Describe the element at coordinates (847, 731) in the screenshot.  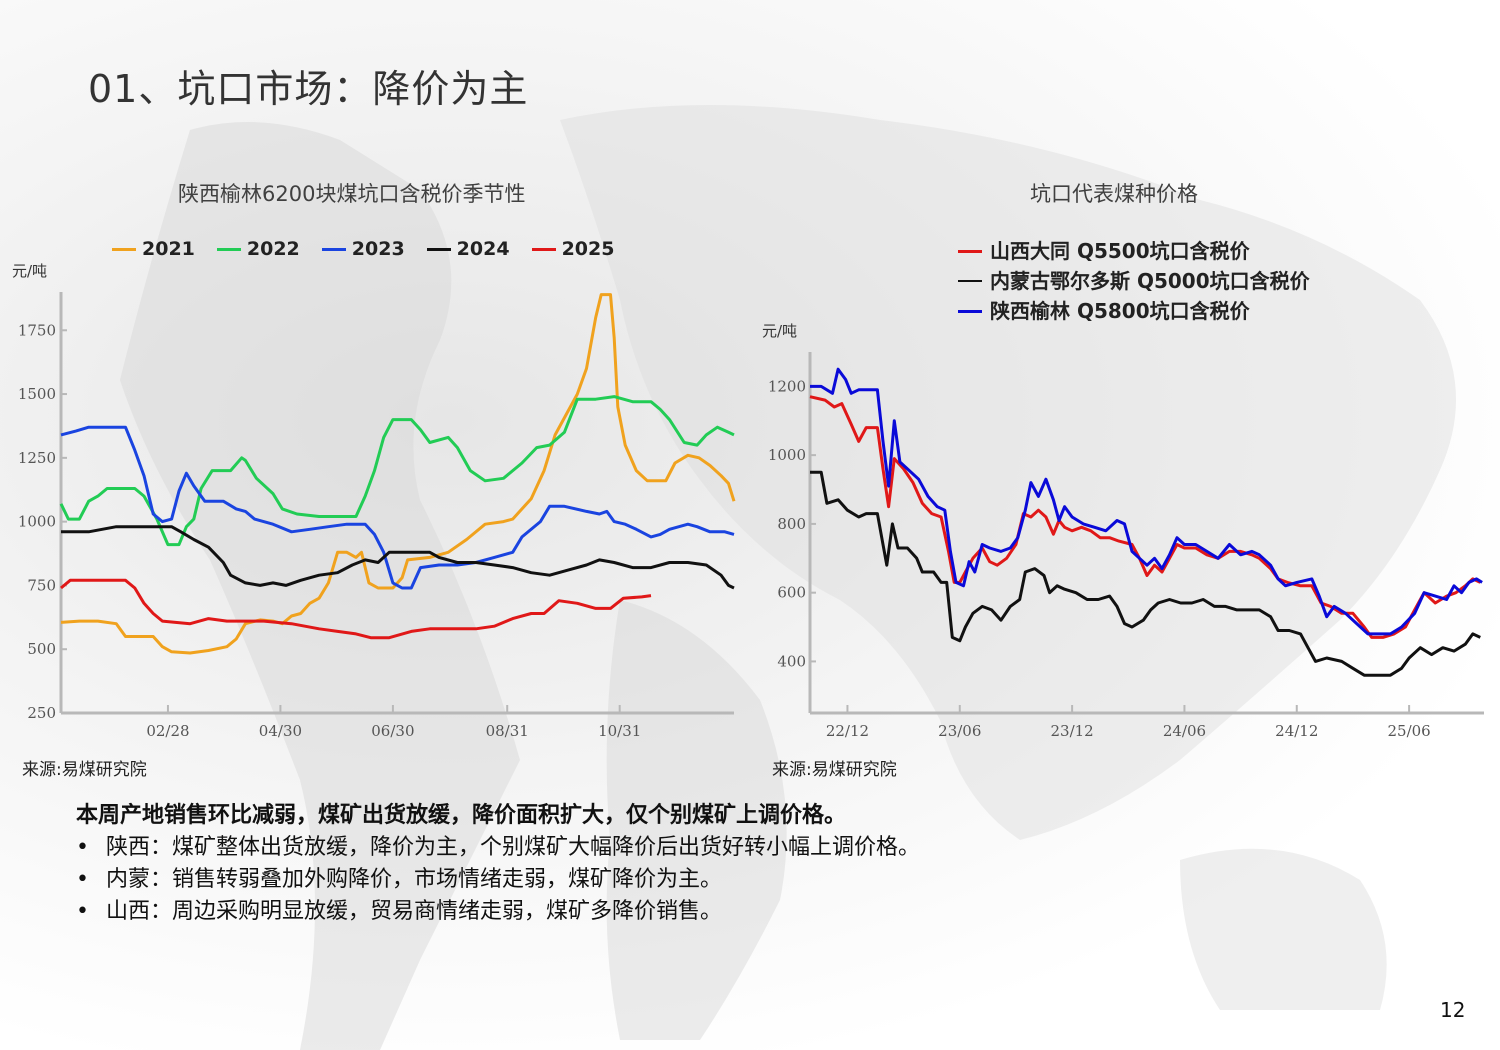
I see `x-tick-label: 22/12` at that location.